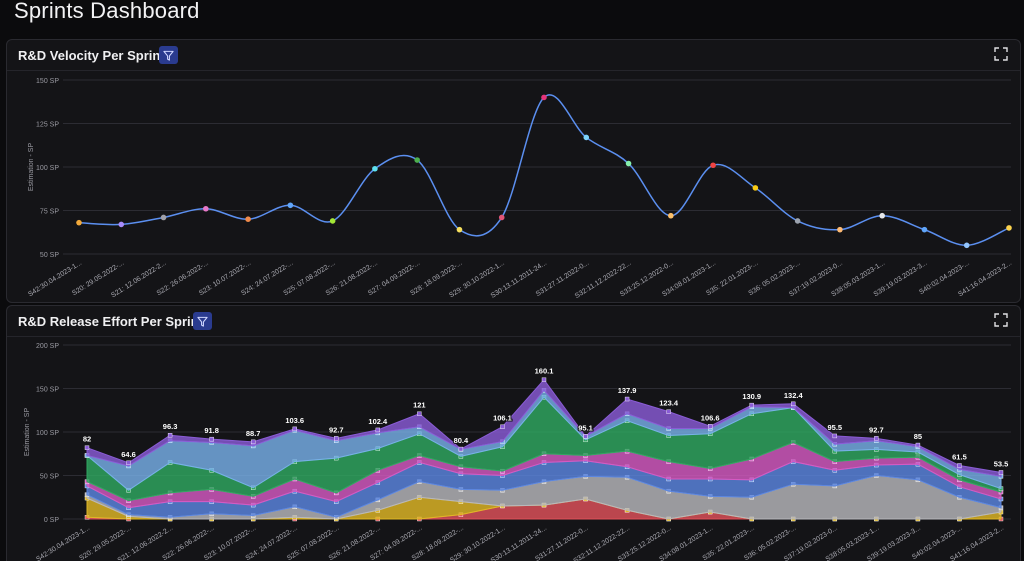 The width and height of the screenshot is (1024, 561). What do you see at coordinates (211, 430) in the screenshot?
I see `release-total-label: 91.8` at bounding box center [211, 430].